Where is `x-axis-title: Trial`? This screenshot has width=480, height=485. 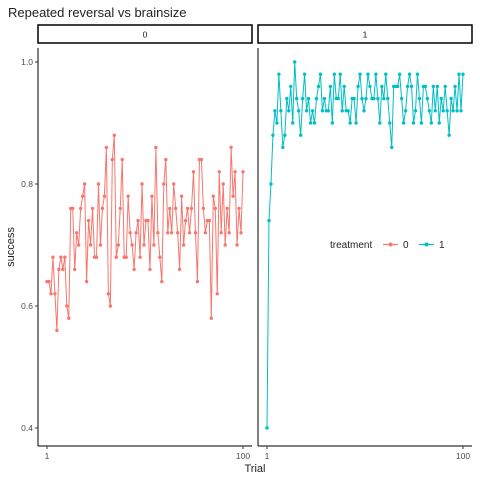 x-axis-title: Trial is located at coordinates (255, 469).